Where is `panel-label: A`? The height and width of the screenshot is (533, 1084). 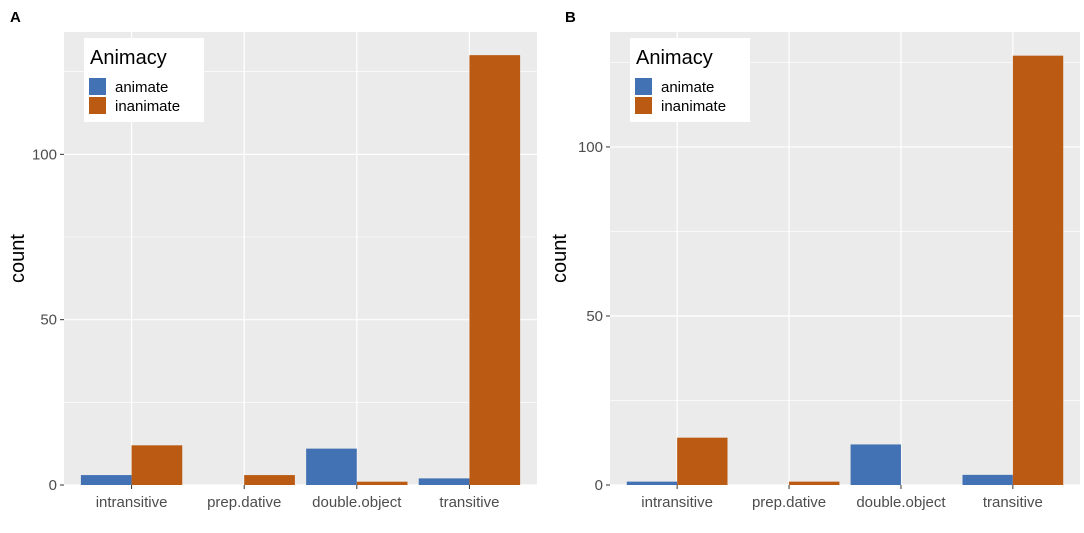
panel-label: A is located at coordinates (15, 17).